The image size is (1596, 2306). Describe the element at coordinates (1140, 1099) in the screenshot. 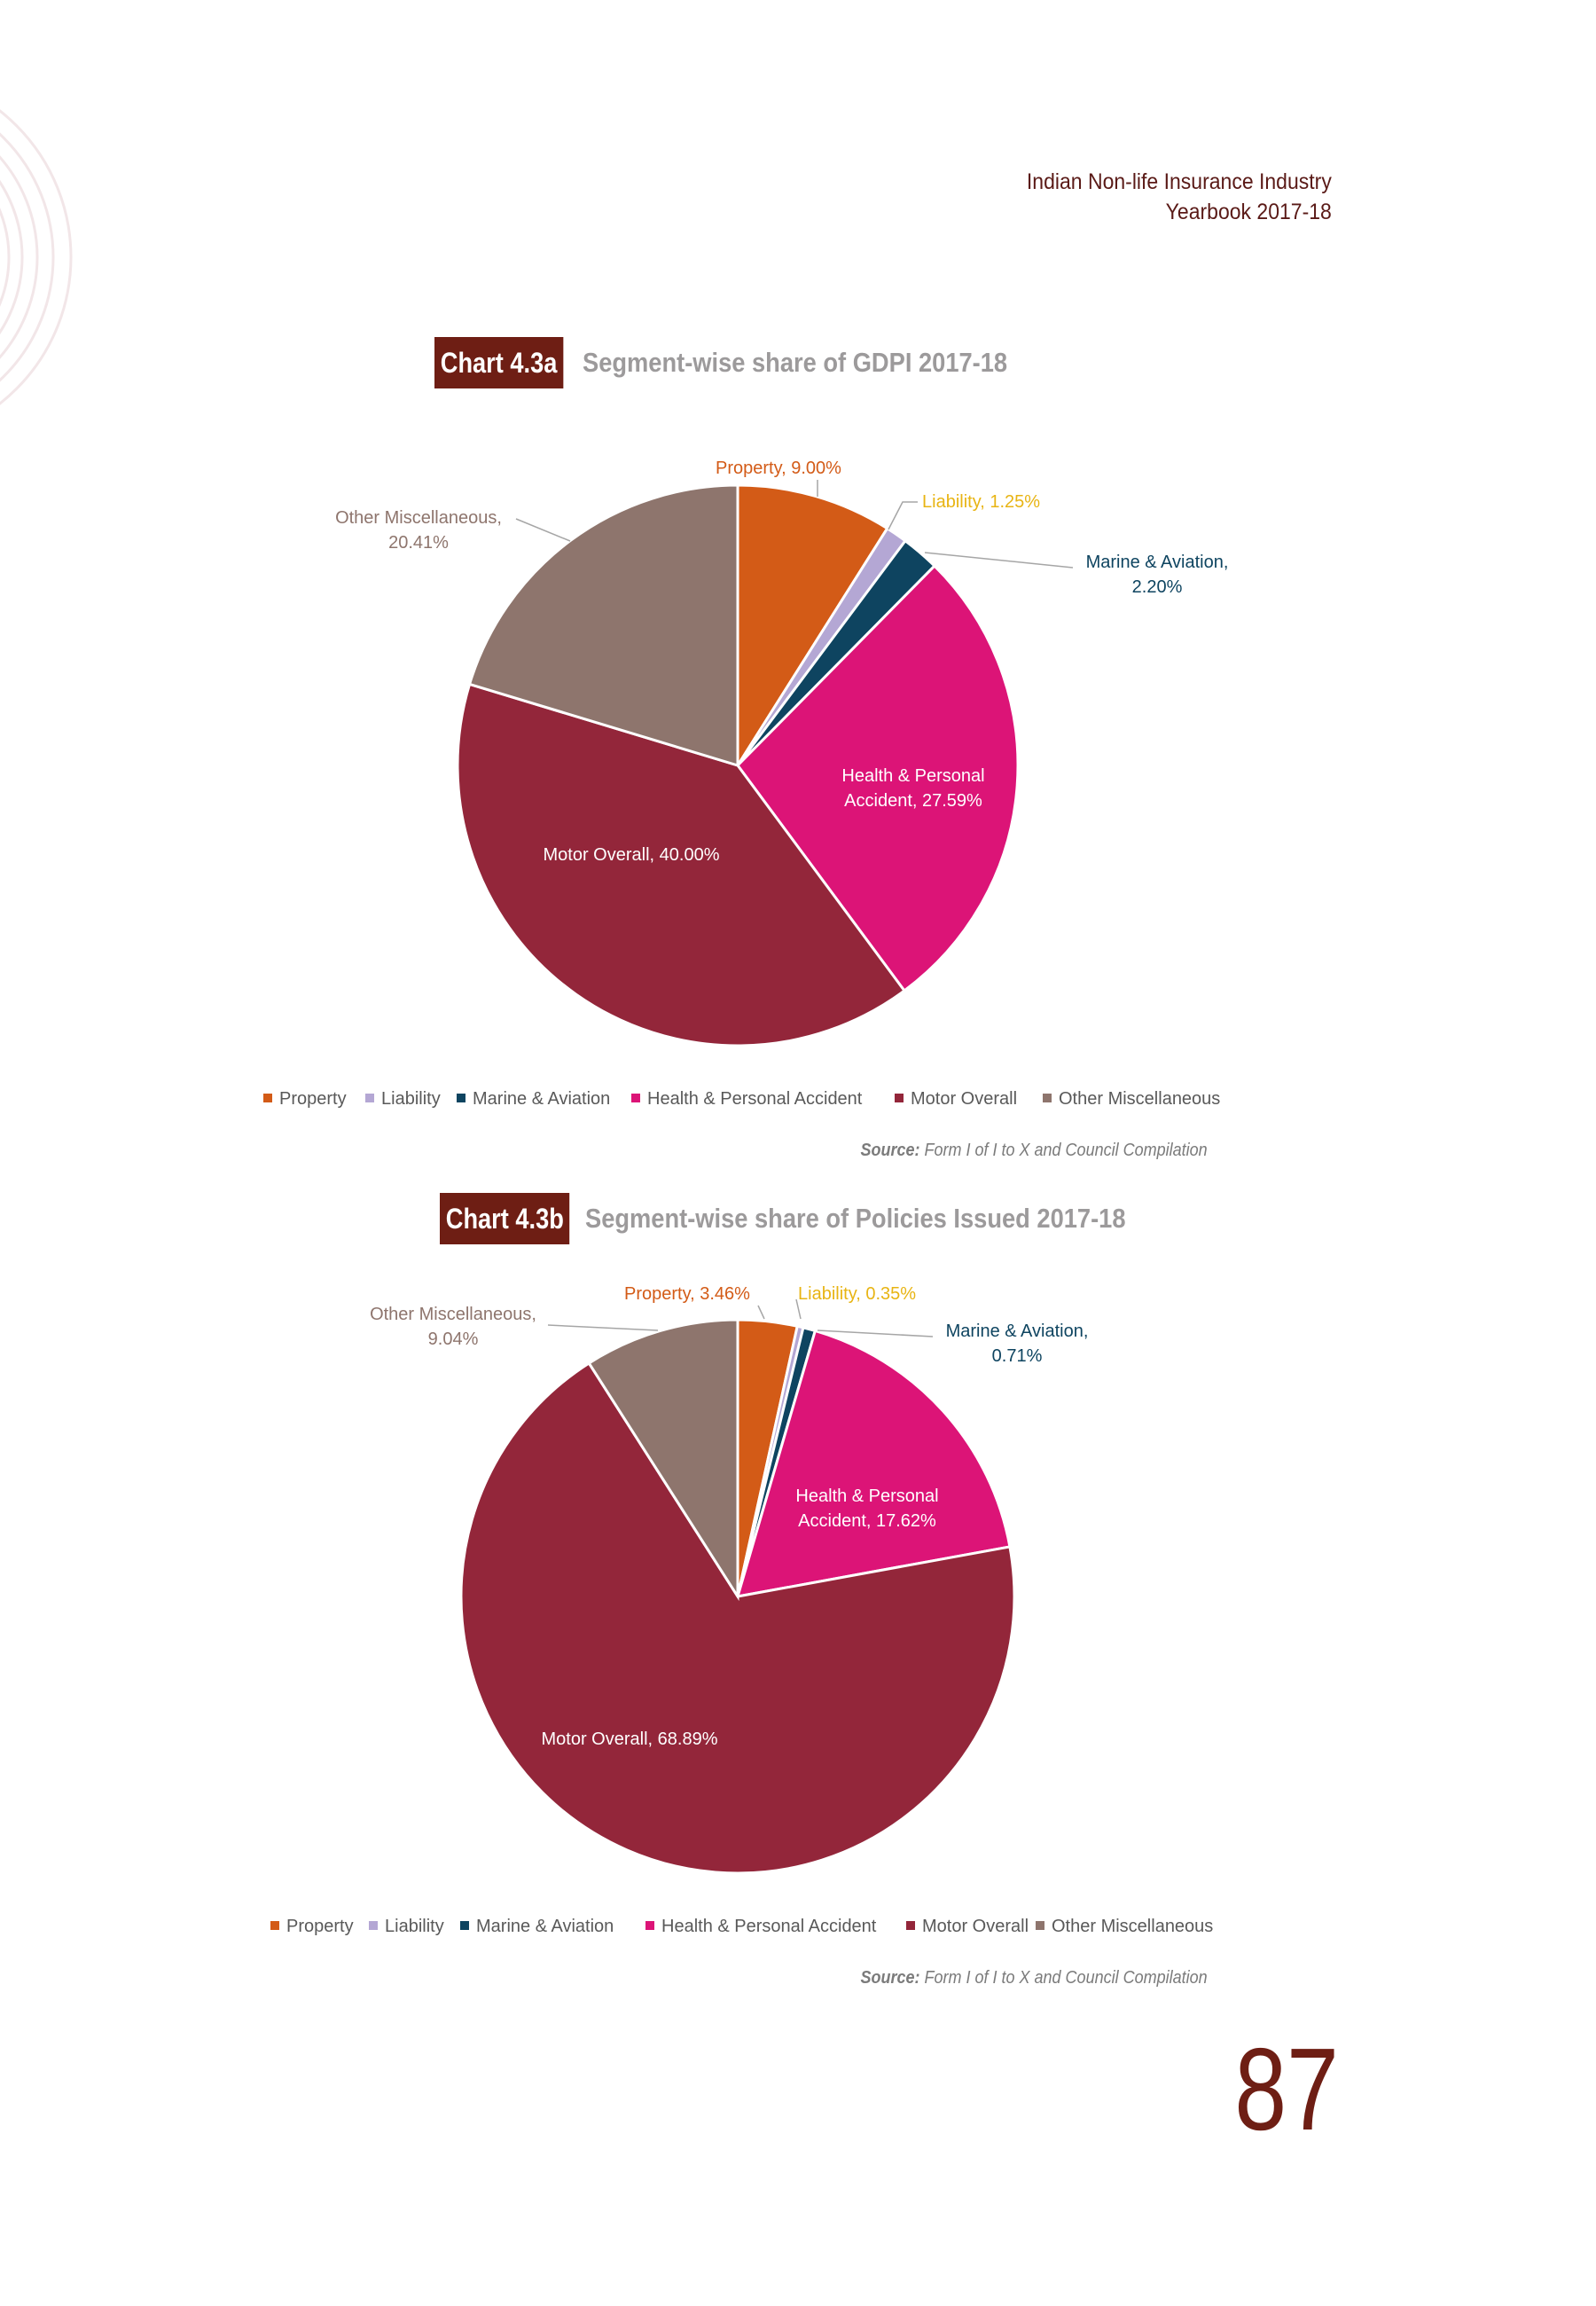

I see `chart-a-legend-label-other-miscellaneous: Other Miscellaneous` at that location.